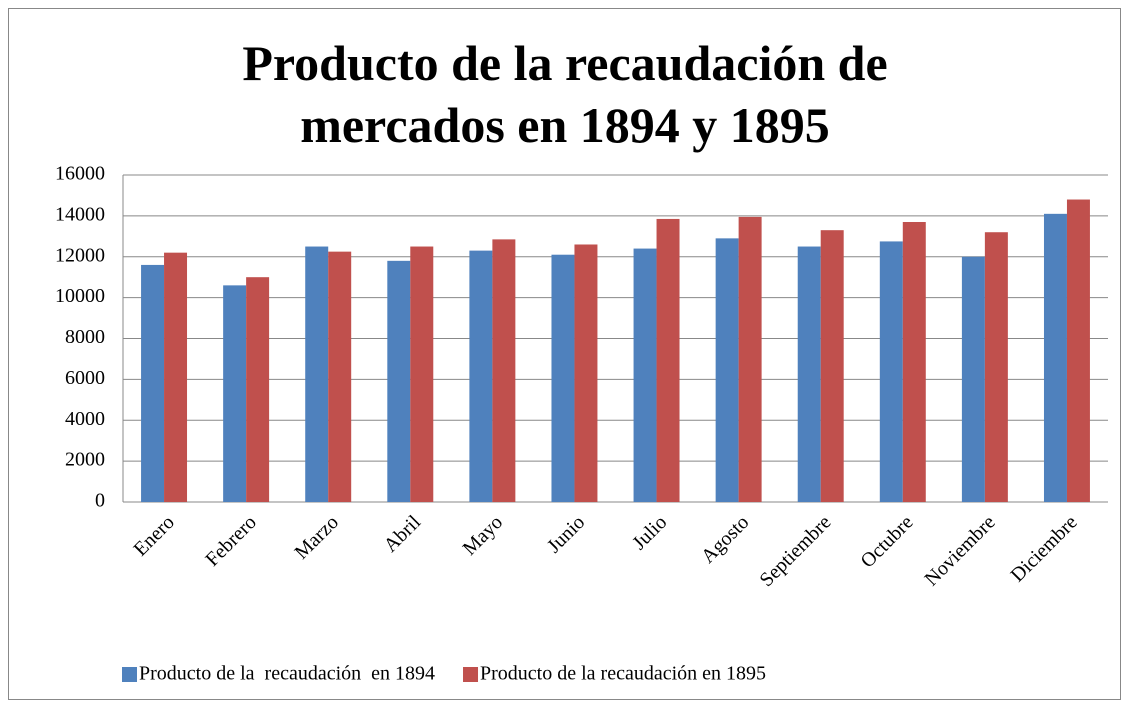 This screenshot has width=1130, height=710. Describe the element at coordinates (85, 460) in the screenshot. I see `y-tick-label: 2000` at that location.